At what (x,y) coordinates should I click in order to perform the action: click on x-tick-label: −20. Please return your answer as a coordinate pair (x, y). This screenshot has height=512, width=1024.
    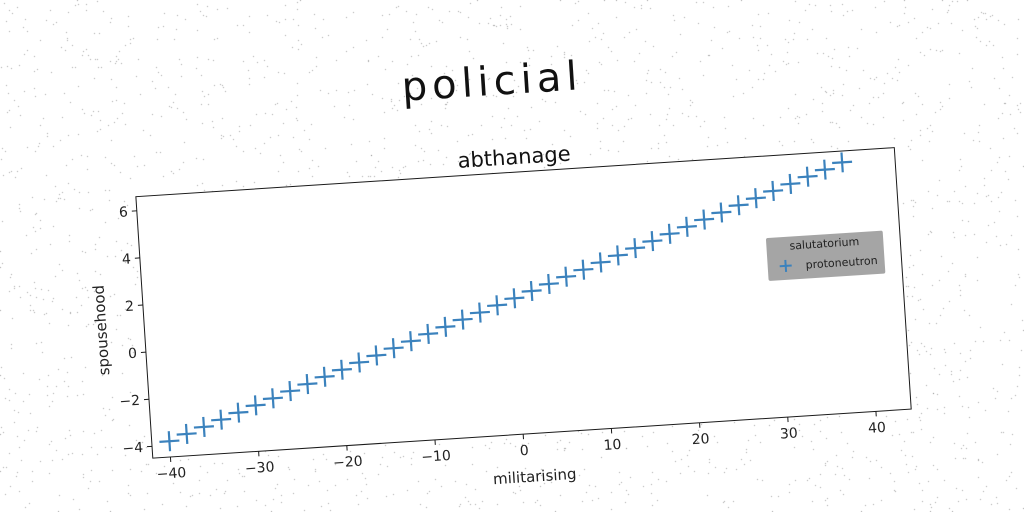
    Looking at the image, I should click on (348, 463).